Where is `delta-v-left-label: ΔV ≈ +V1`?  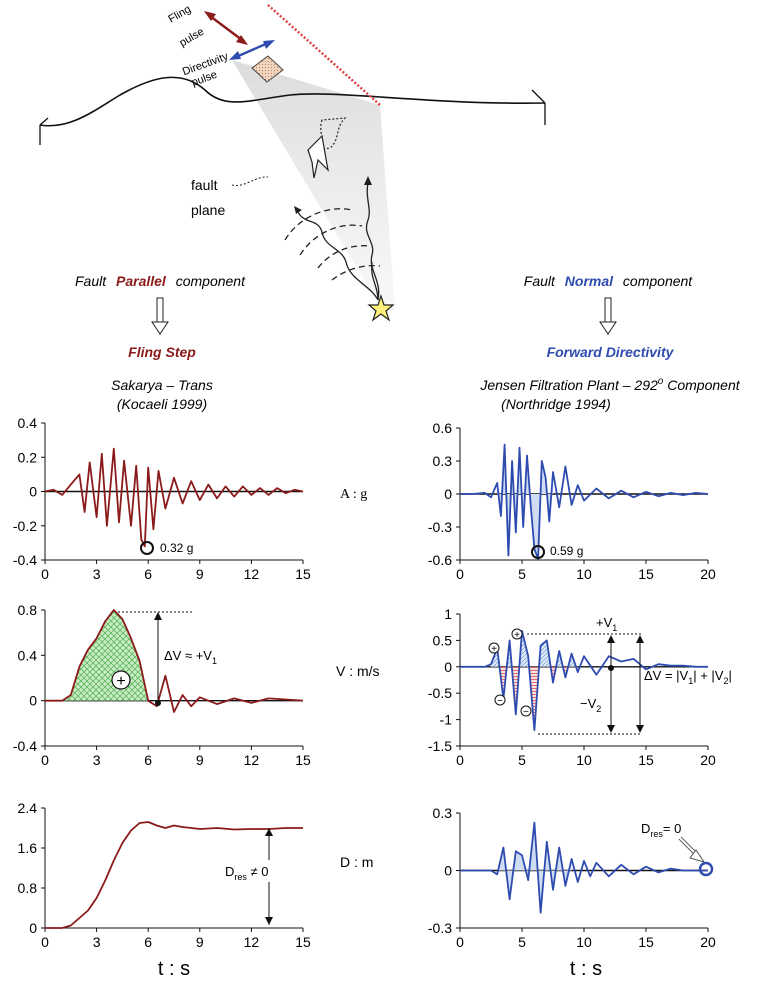
delta-v-left-label: ΔV ≈ +V1 is located at coordinates (190, 657).